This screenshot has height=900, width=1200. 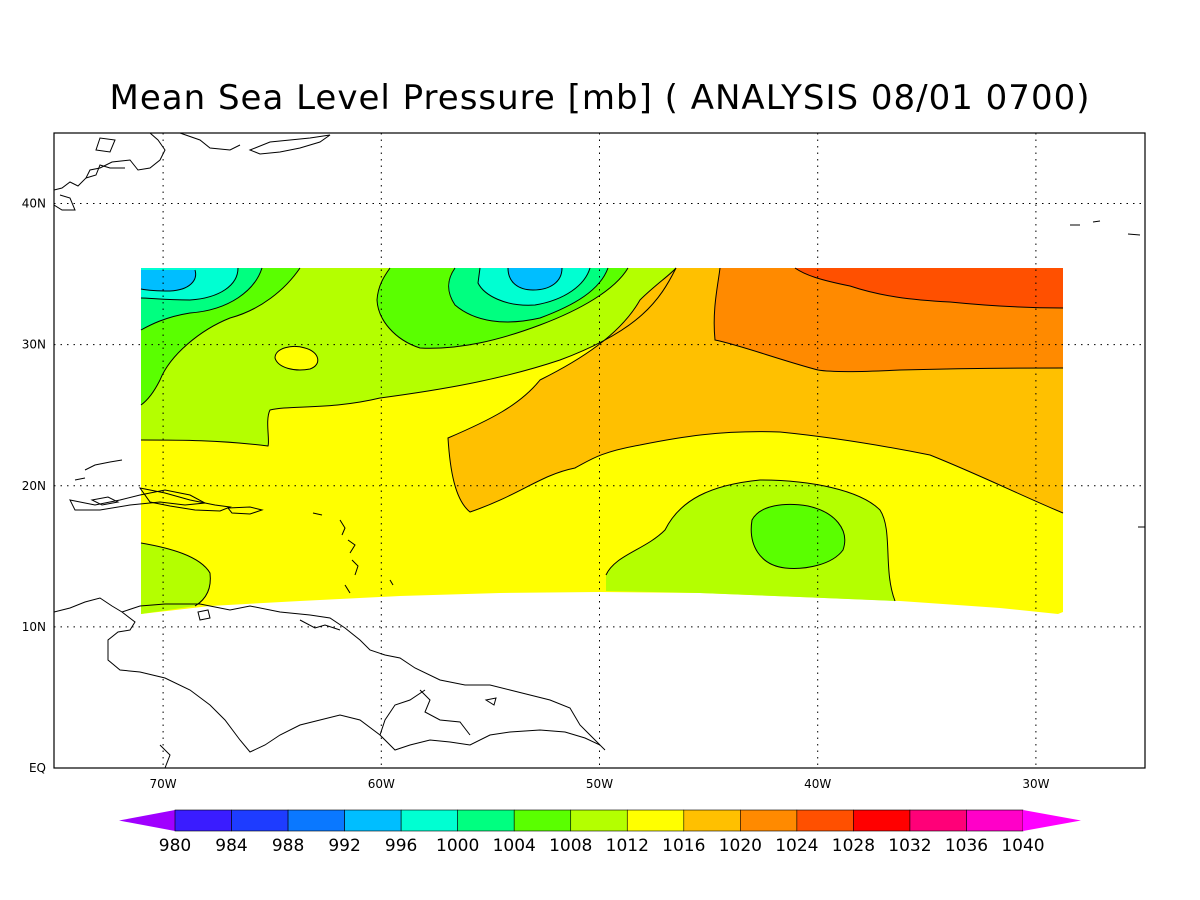 What do you see at coordinates (175, 846) in the screenshot?
I see `colorbar-label: 980` at bounding box center [175, 846].